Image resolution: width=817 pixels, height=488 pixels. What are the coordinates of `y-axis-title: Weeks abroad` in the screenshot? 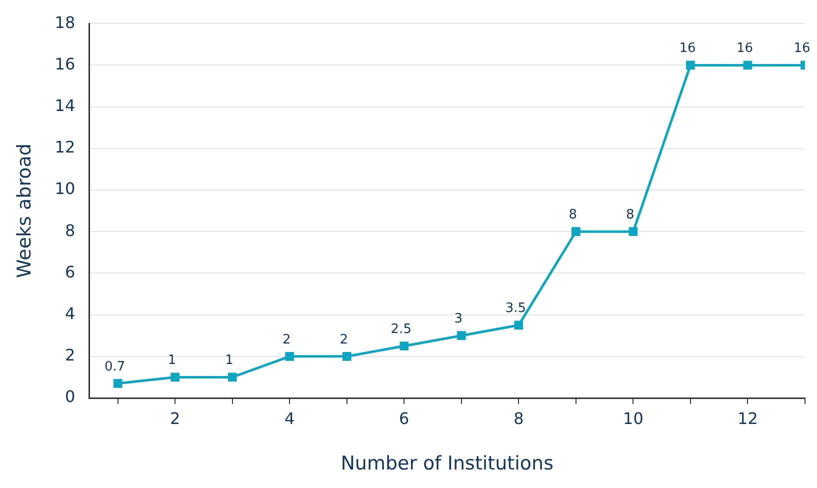 It's located at (24, 211).